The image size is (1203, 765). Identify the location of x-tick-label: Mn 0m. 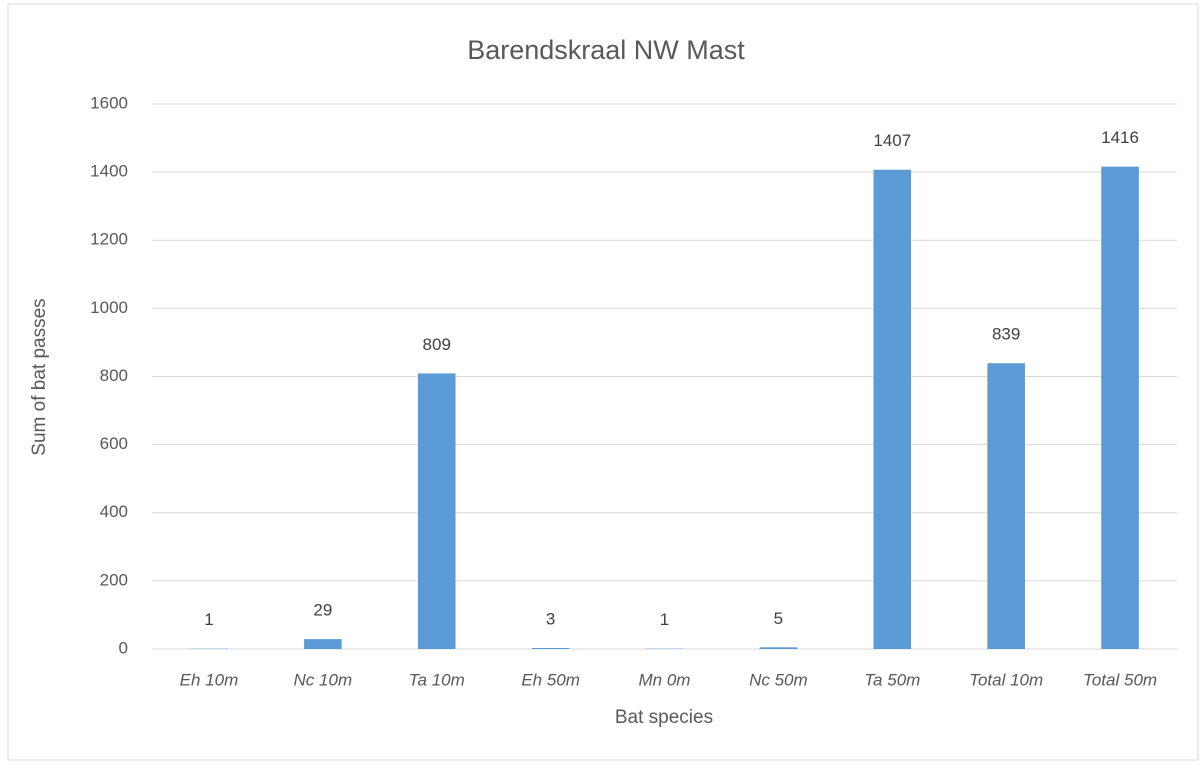
(665, 679).